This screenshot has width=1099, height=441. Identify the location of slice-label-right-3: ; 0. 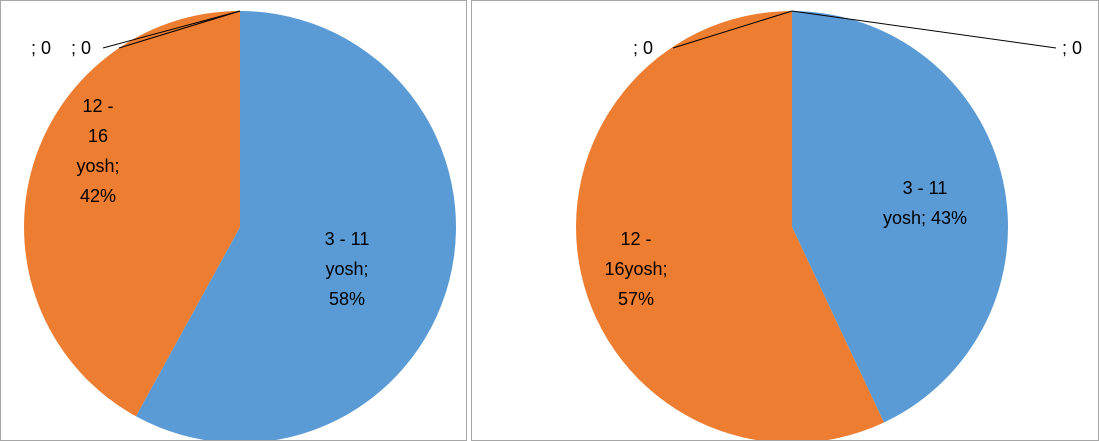
(1072, 48).